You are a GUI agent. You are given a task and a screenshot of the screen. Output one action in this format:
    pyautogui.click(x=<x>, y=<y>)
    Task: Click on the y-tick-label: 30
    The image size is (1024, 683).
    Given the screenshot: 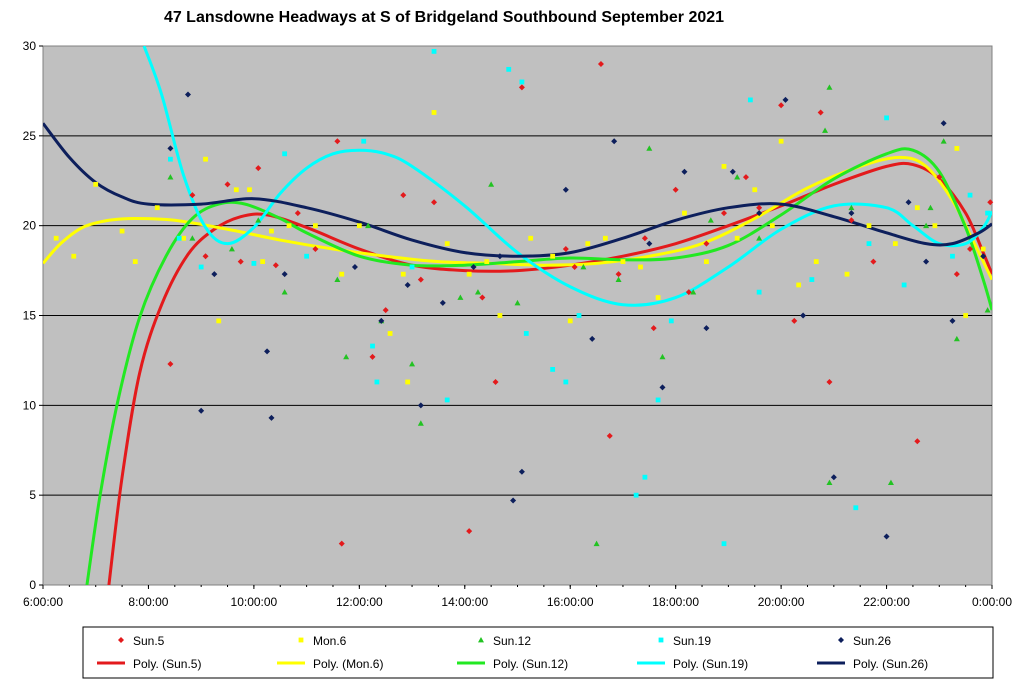 What is the action you would take?
    pyautogui.click(x=30, y=46)
    